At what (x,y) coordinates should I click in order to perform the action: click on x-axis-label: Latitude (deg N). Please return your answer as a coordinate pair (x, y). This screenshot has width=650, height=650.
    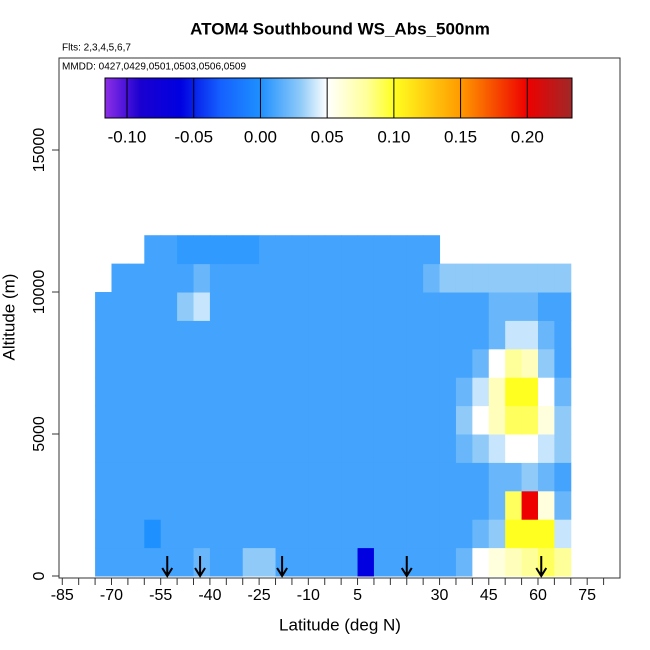
    Looking at the image, I should click on (340, 624).